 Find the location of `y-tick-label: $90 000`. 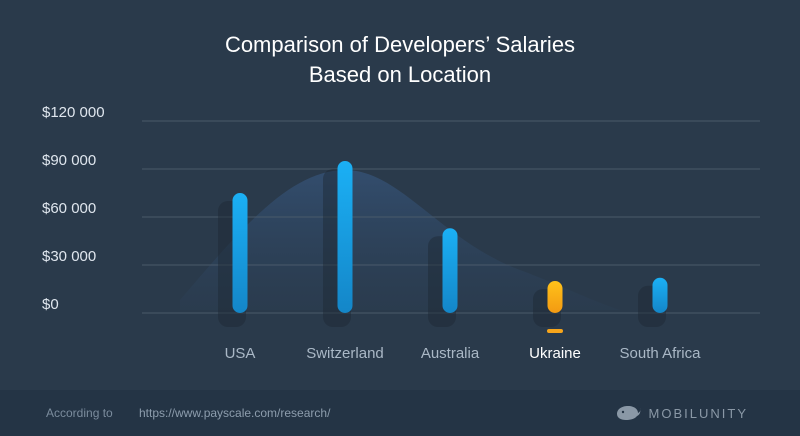

y-tick-label: $90 000 is located at coordinates (69, 160).